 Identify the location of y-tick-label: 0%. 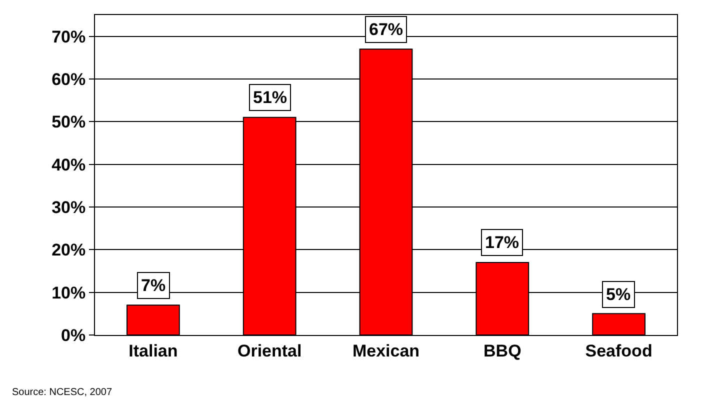
(73, 335).